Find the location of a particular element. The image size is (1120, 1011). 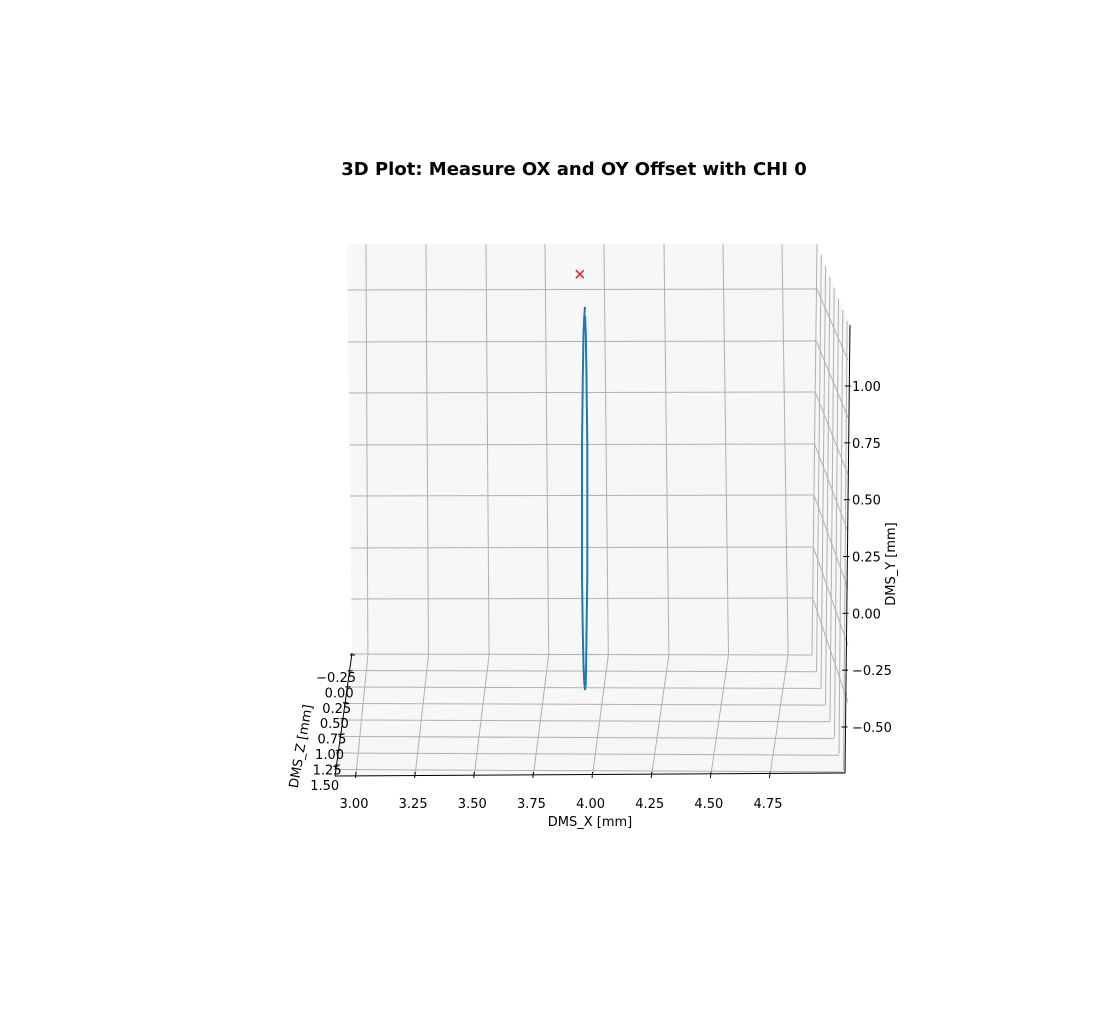

y-tick-labels: −0.50 −0.25 0.00 0.25 0.50 0.75 1.00 is located at coordinates (866, 558).